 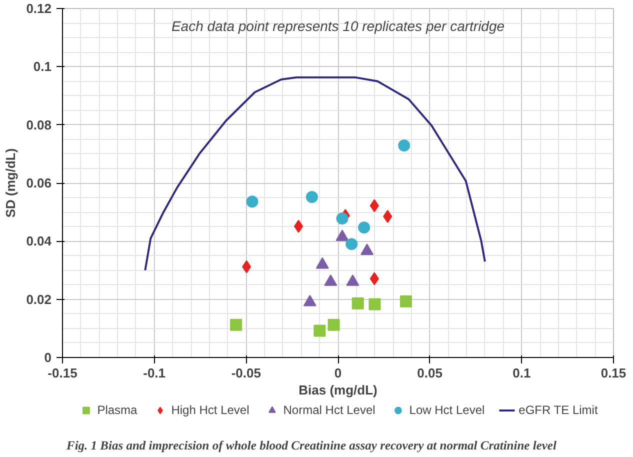 I want to click on legend-label: Normal Hct Level, so click(x=329, y=410).